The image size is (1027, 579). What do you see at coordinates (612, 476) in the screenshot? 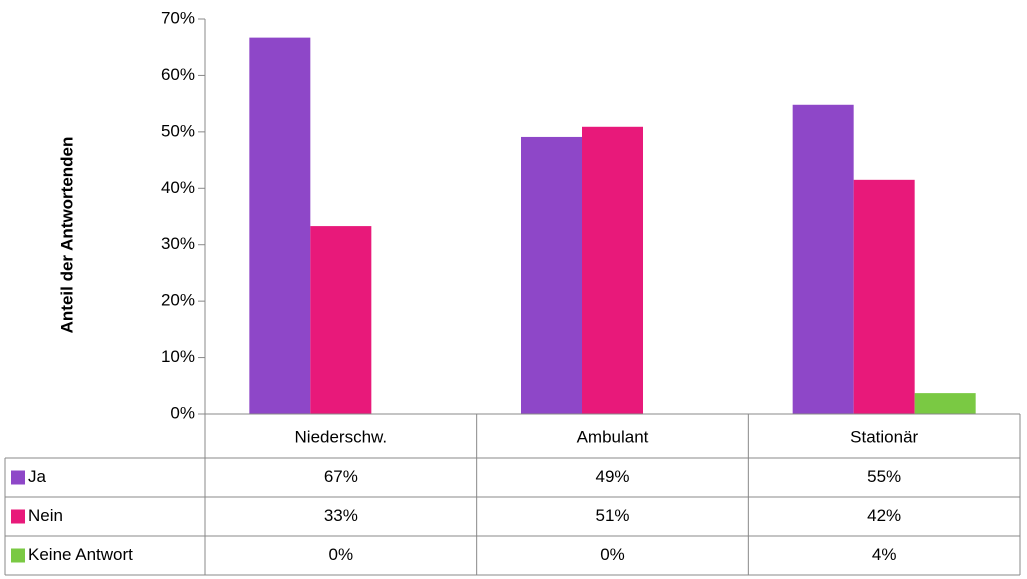
I see `table-cell: 49%` at bounding box center [612, 476].